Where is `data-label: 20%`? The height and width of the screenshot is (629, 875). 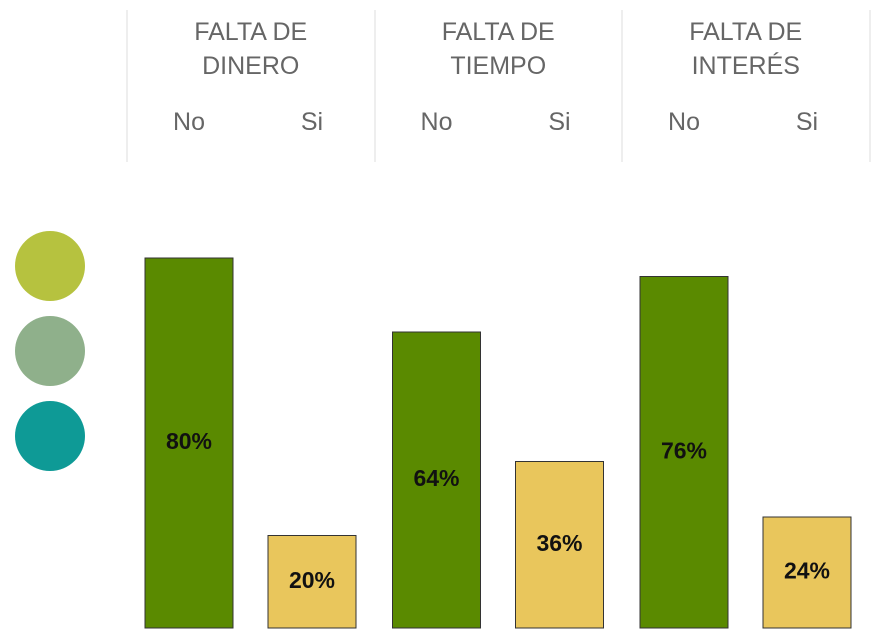 data-label: 20% is located at coordinates (312, 580).